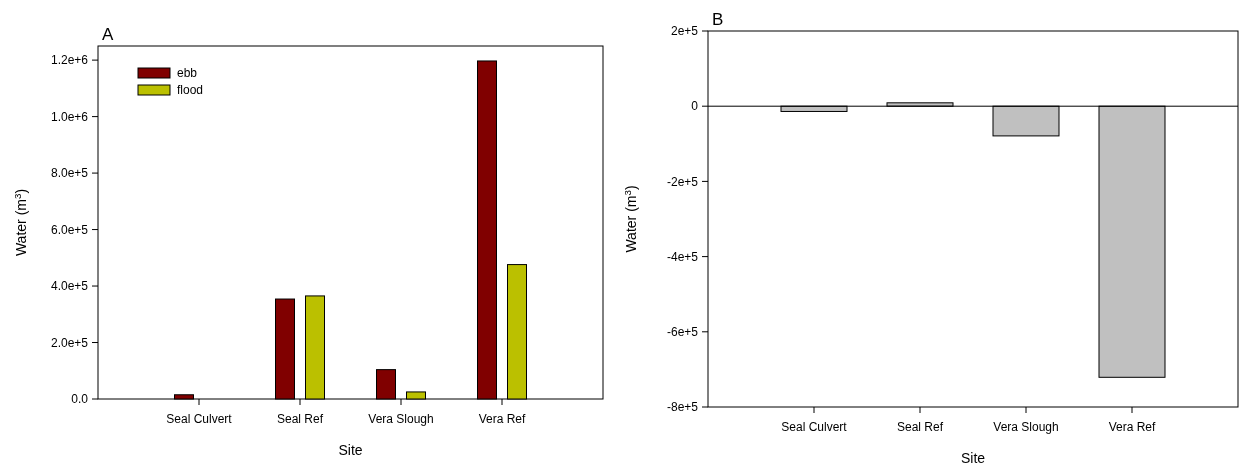 Image resolution: width=1243 pixels, height=472 pixels. Describe the element at coordinates (69, 342) in the screenshot. I see `y-tick-label: 2.0e+5` at that location.